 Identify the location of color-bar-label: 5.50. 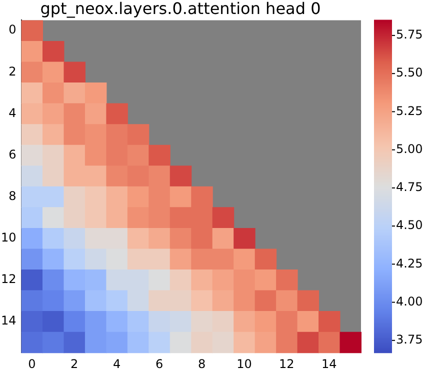
(409, 73).